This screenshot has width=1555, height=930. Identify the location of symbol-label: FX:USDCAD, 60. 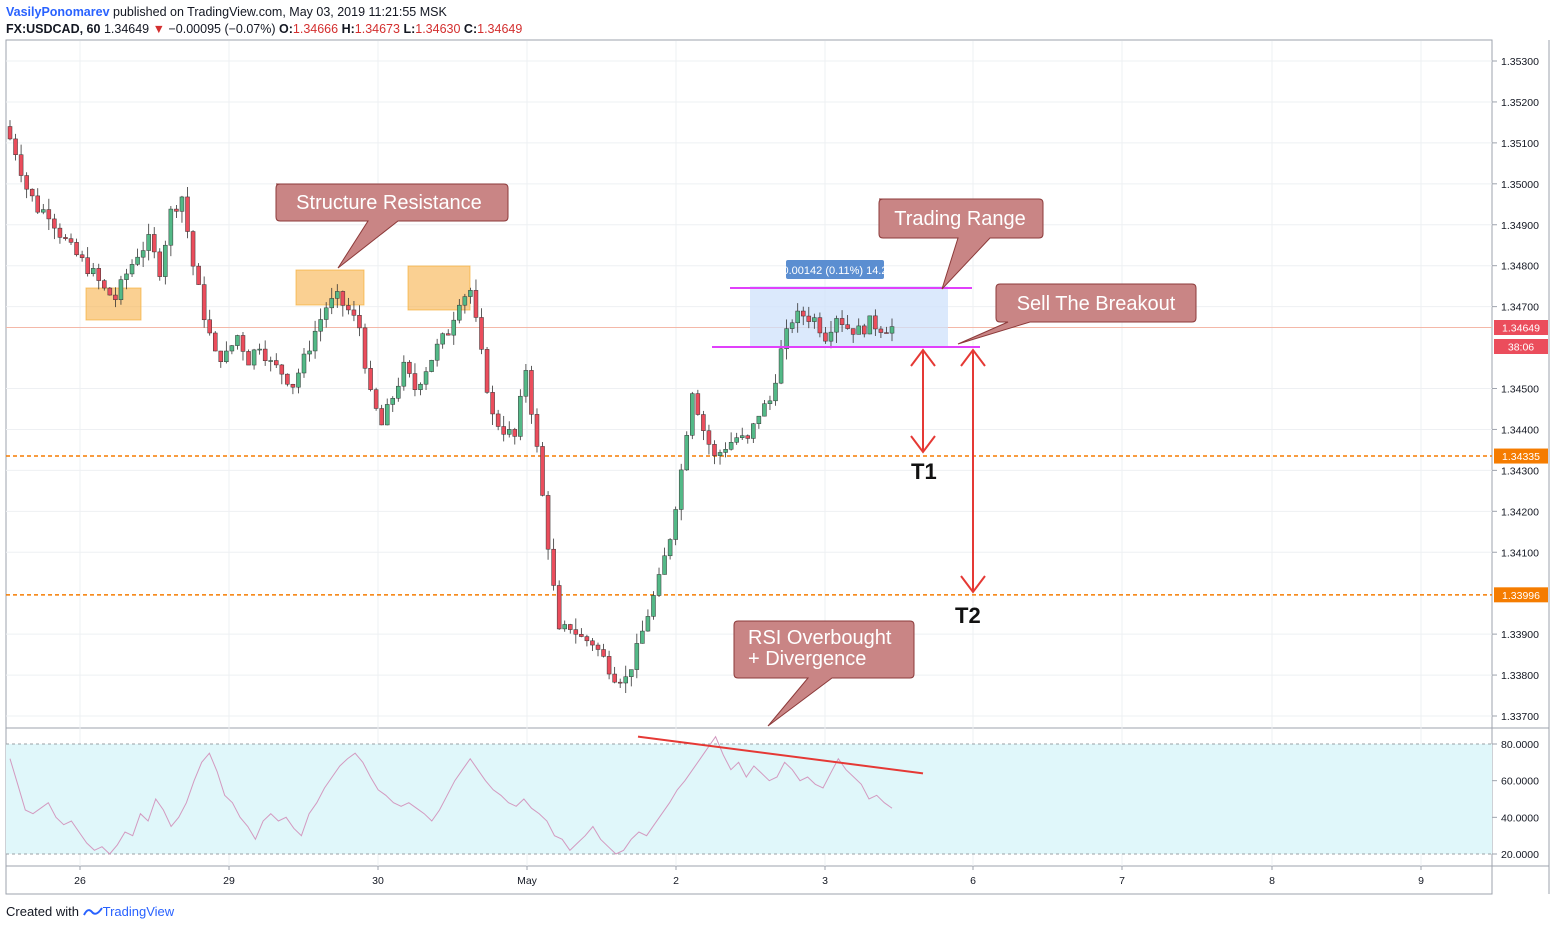
(53, 29).